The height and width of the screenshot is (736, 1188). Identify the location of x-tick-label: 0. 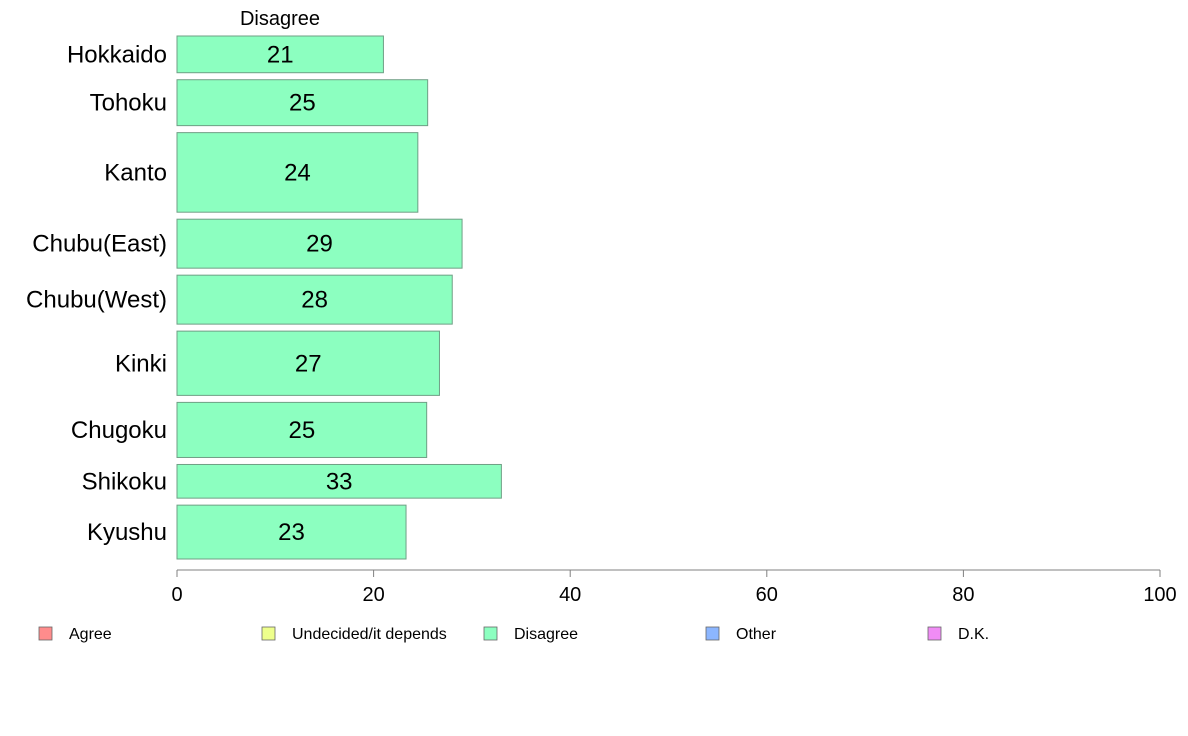
(176, 595).